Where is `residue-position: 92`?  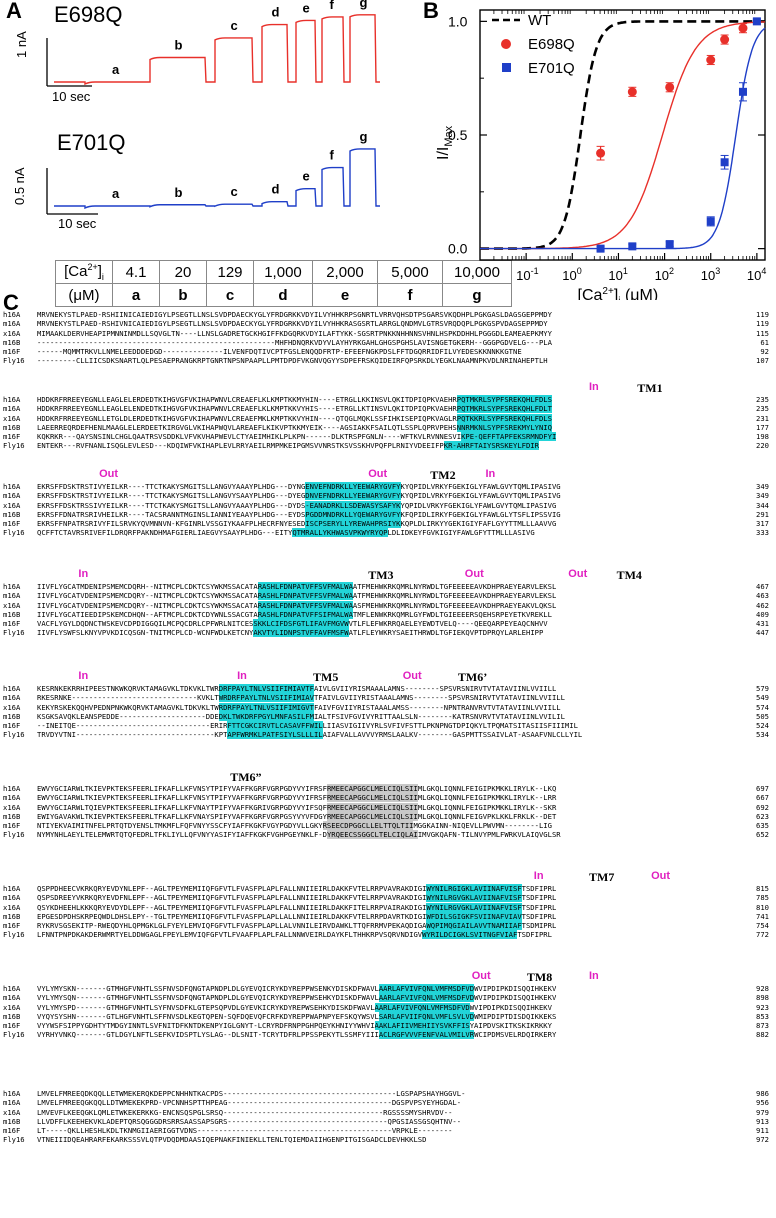 residue-position: 92 is located at coordinates (764, 352).